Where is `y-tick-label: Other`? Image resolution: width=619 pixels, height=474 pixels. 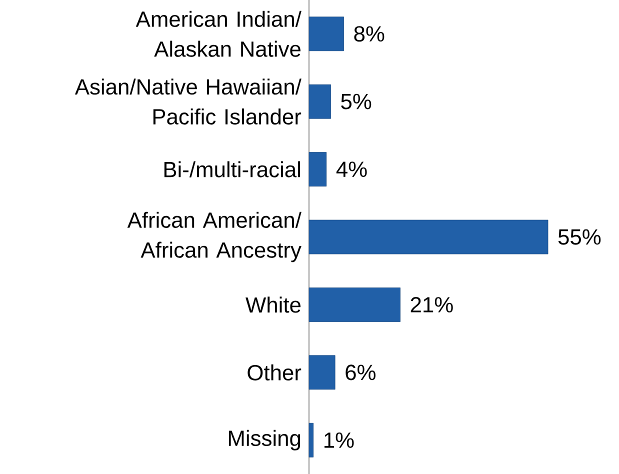 y-tick-label: Other is located at coordinates (275, 372).